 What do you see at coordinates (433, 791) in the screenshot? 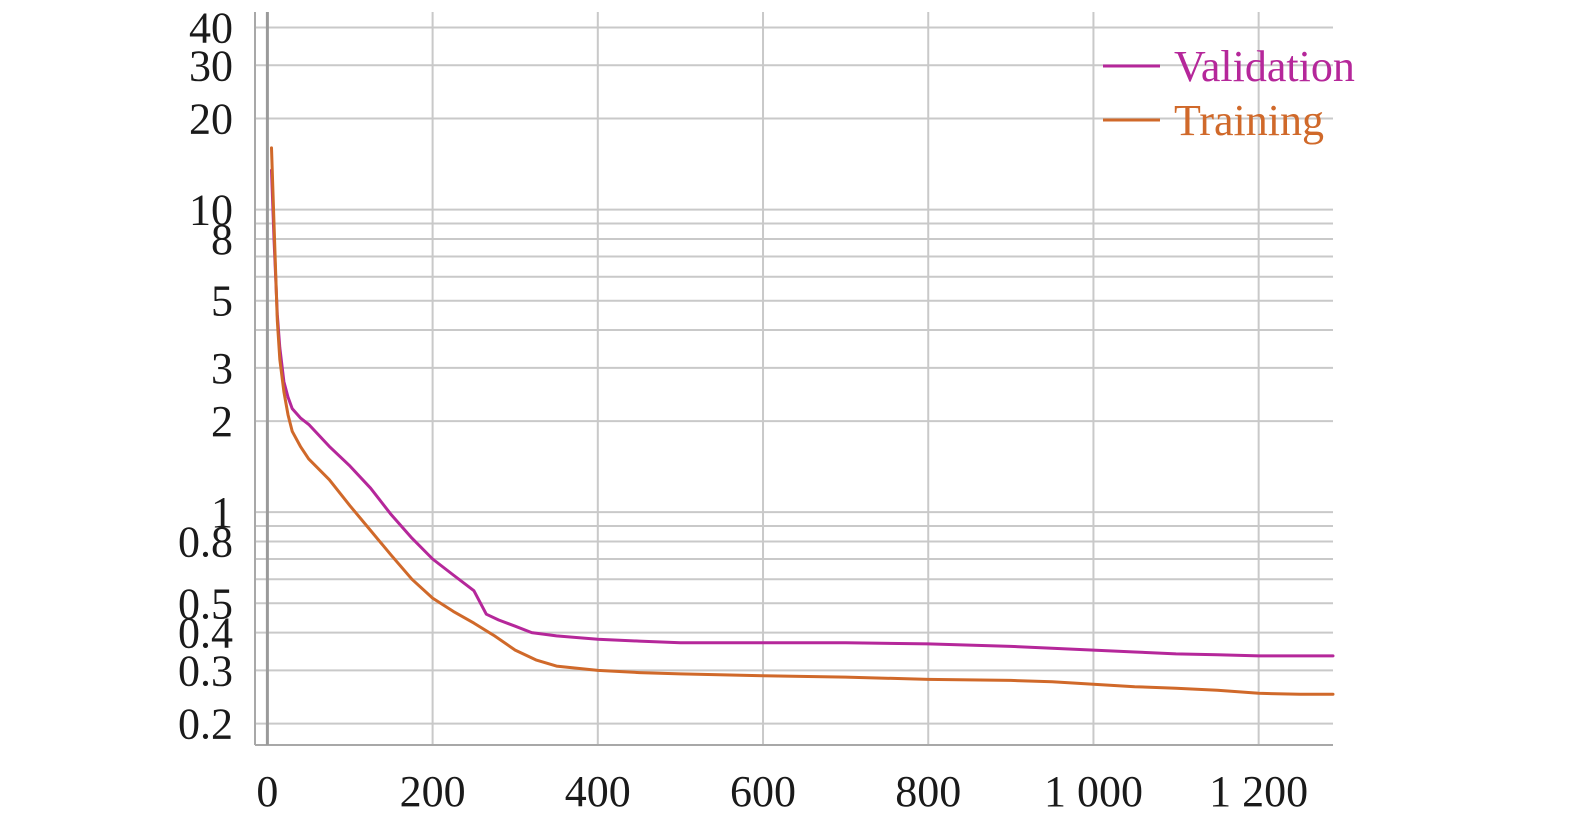
I see `x-tick-label: 200` at bounding box center [433, 791].